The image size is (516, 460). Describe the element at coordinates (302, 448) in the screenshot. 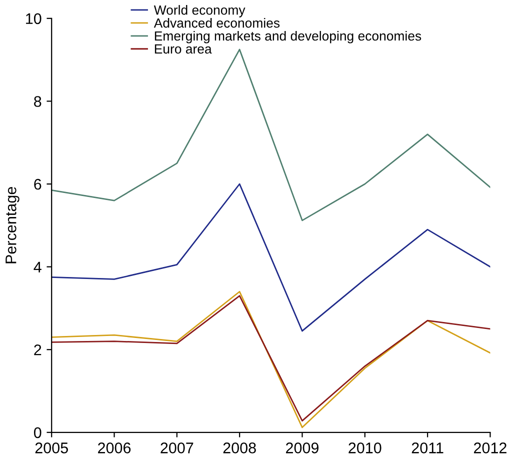

I see `x-tick-label: 2009` at that location.